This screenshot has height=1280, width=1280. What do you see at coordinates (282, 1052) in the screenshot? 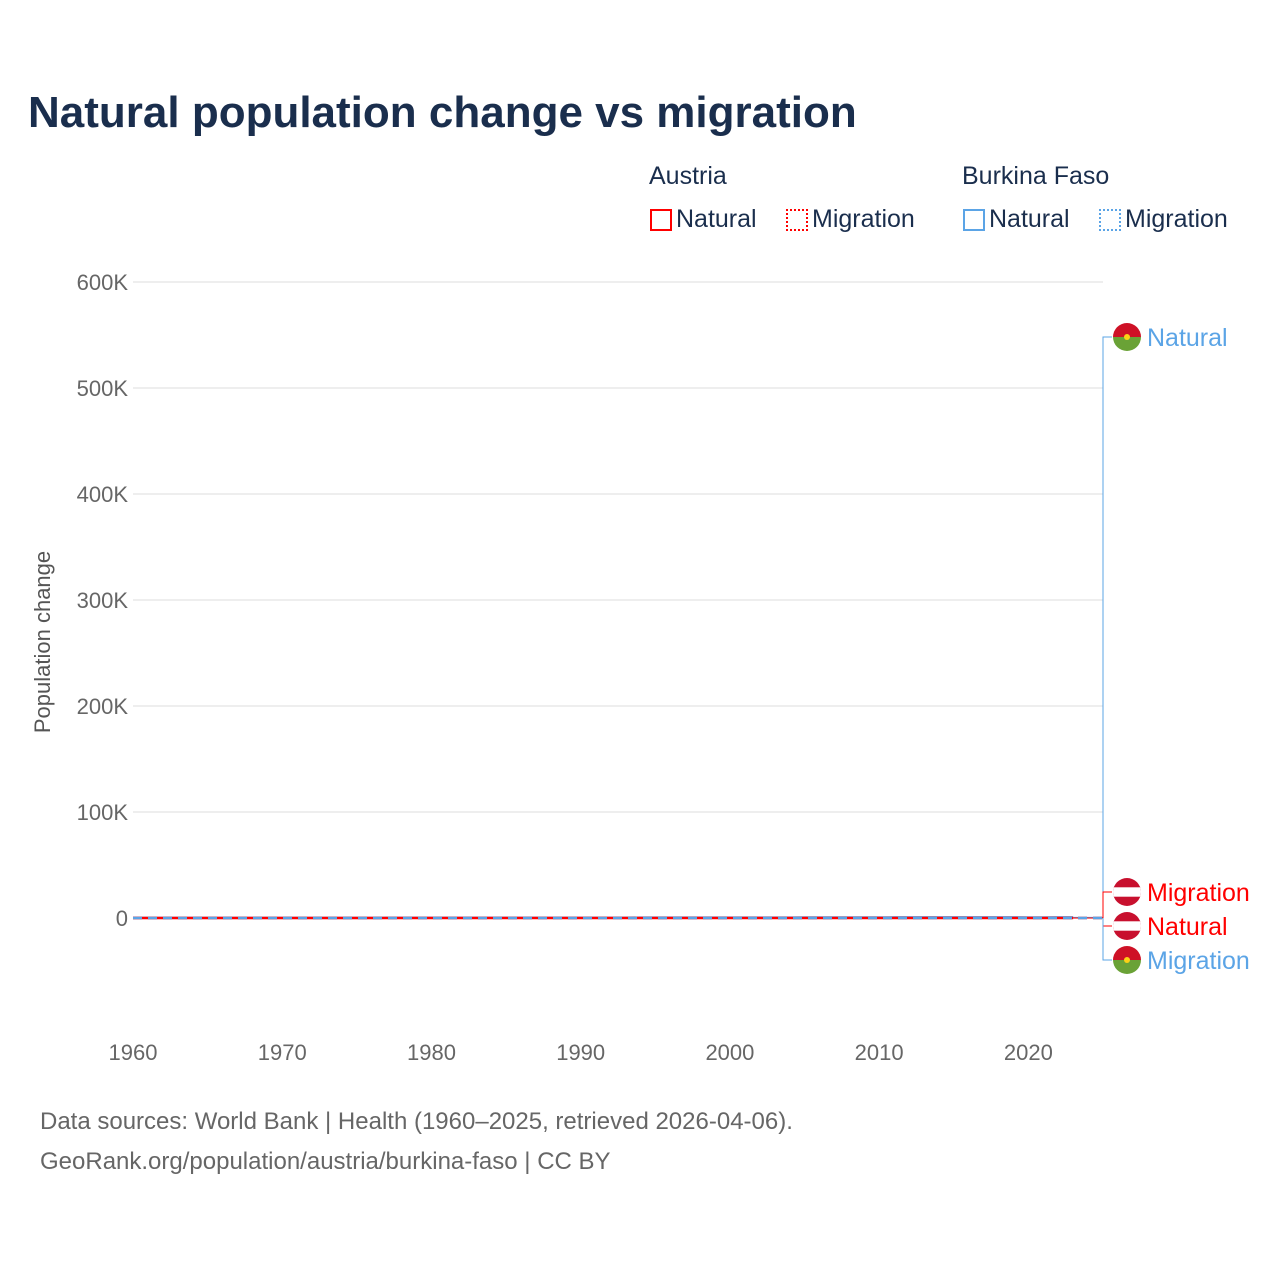
I see `x-tick-label: 1970` at bounding box center [282, 1052].